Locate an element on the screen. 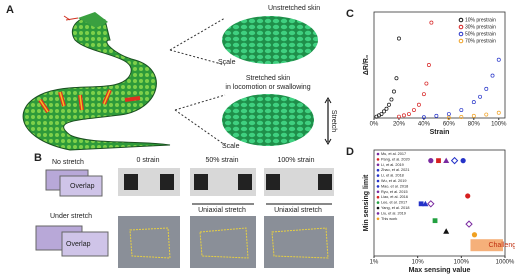 The image size is (515, 274). panel-label: C is located at coordinates (350, 14).